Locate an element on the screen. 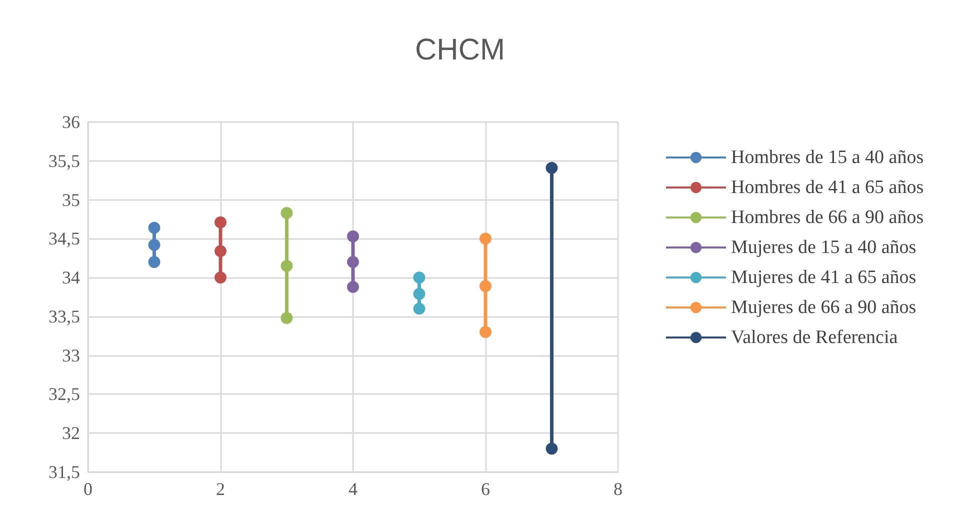 The height and width of the screenshot is (525, 980). legend-label: Hombres de 15 a 40 años is located at coordinates (827, 157).